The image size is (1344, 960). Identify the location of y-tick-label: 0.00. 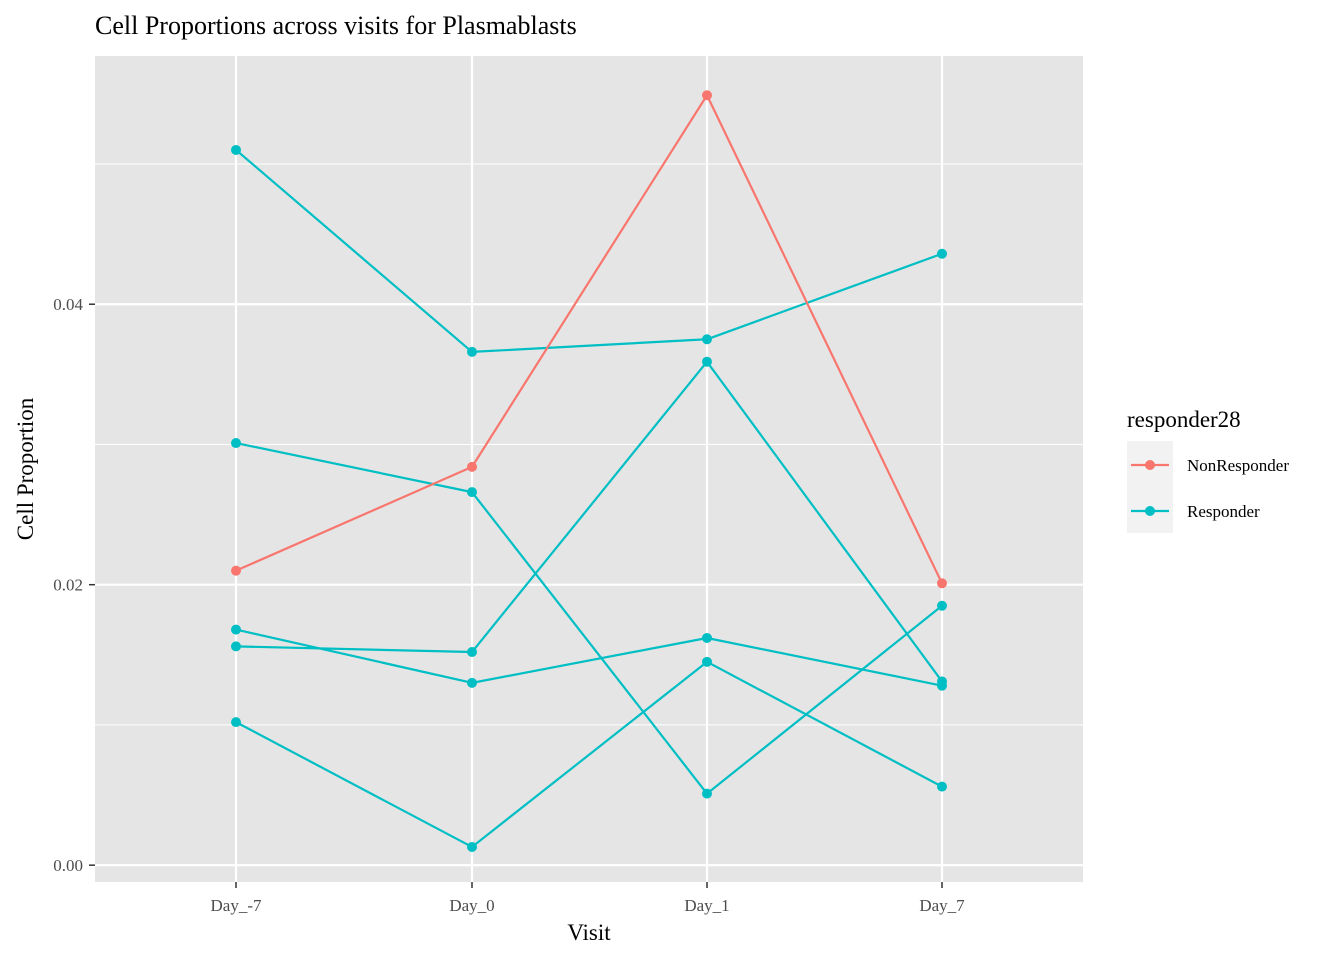
(68, 865).